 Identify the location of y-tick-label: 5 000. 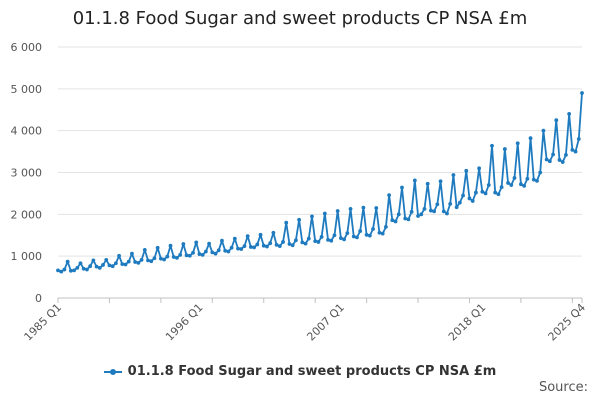
(27, 89).